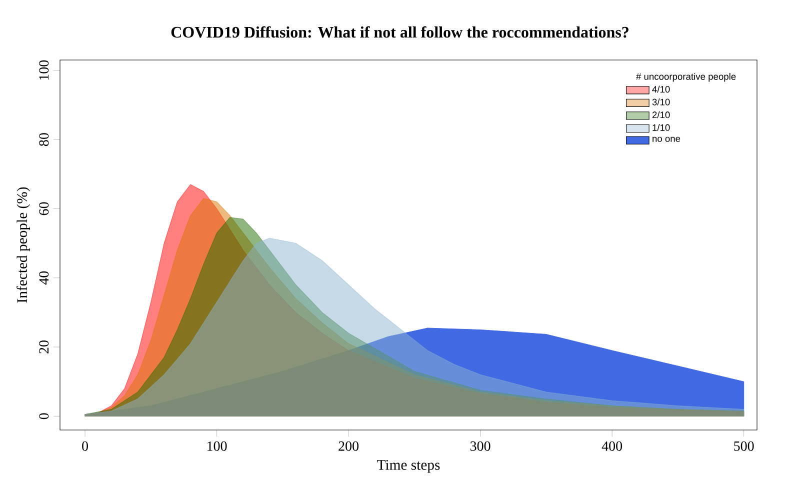 The height and width of the screenshot is (500, 800). Describe the element at coordinates (661, 102) in the screenshot. I see `legend-label: 3/10` at that location.